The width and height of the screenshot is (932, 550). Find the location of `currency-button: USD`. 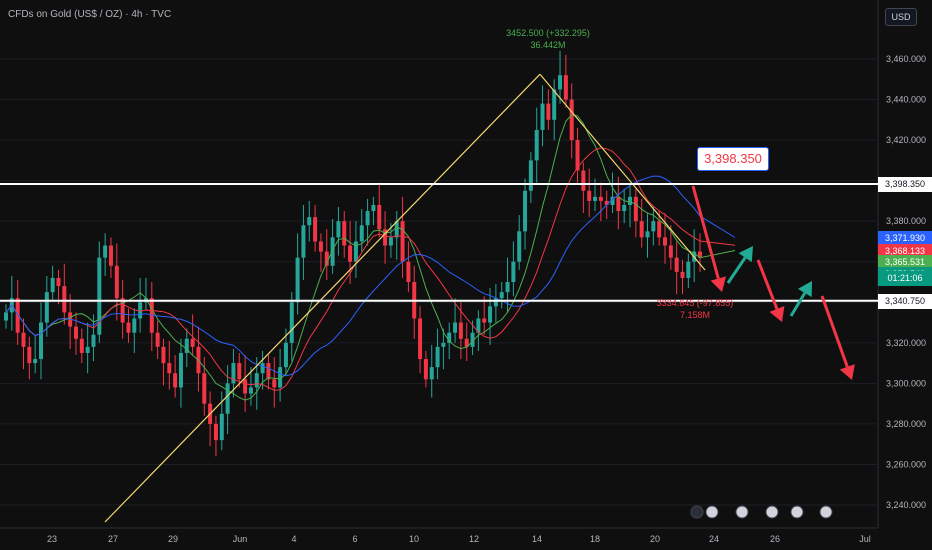

currency-button: USD is located at coordinates (901, 17).